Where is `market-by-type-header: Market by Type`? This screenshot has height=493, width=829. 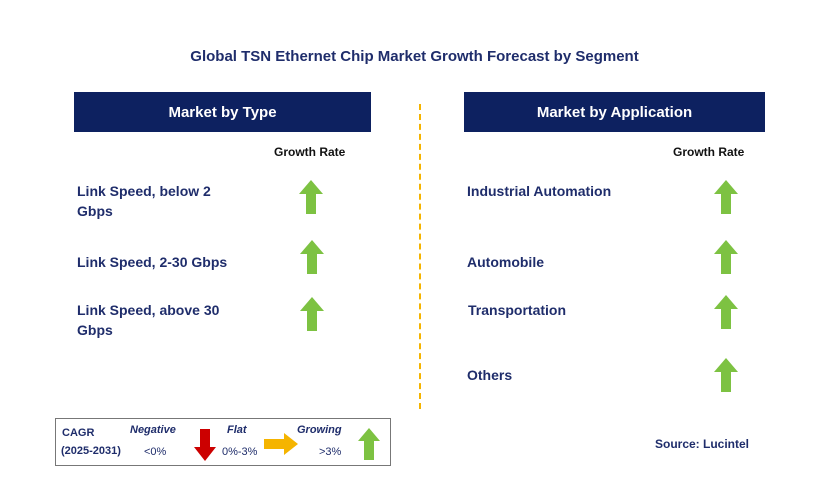 market-by-type-header: Market by Type is located at coordinates (222, 112).